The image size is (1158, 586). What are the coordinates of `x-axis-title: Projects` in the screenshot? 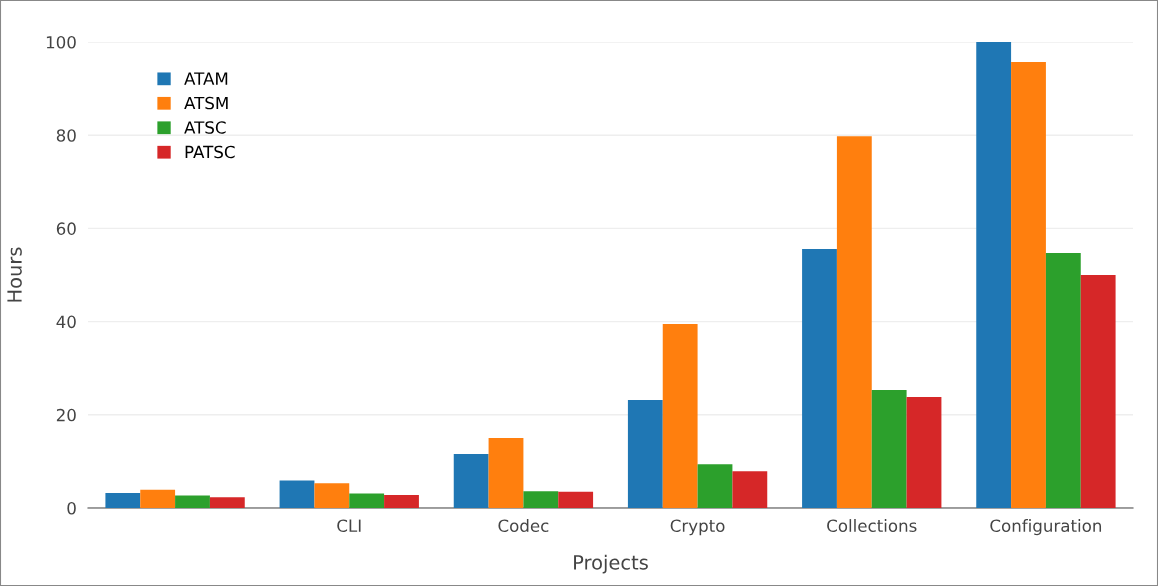 It's located at (611, 564).